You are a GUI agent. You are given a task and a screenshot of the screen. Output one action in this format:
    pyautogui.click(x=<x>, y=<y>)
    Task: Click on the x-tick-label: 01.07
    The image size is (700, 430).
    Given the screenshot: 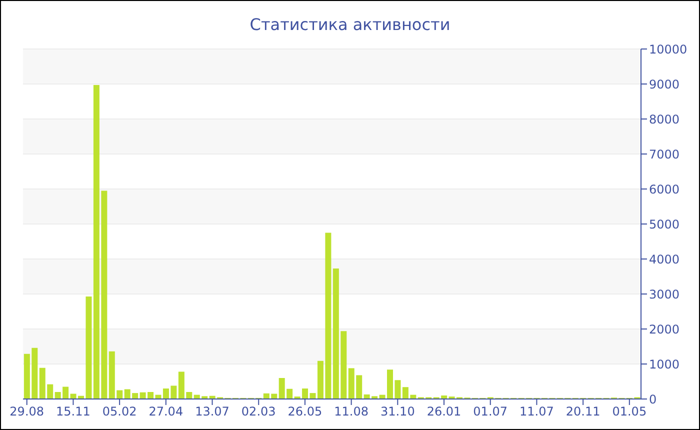 What is the action you would take?
    pyautogui.click(x=490, y=411)
    